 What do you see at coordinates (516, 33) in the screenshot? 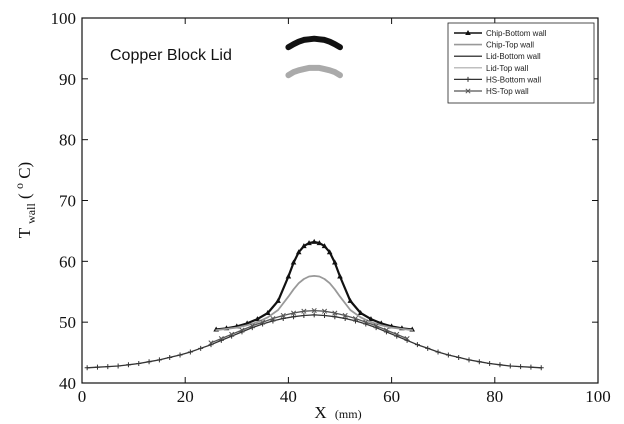
I see `legend-label: Chip-Bottom wall` at bounding box center [516, 33].